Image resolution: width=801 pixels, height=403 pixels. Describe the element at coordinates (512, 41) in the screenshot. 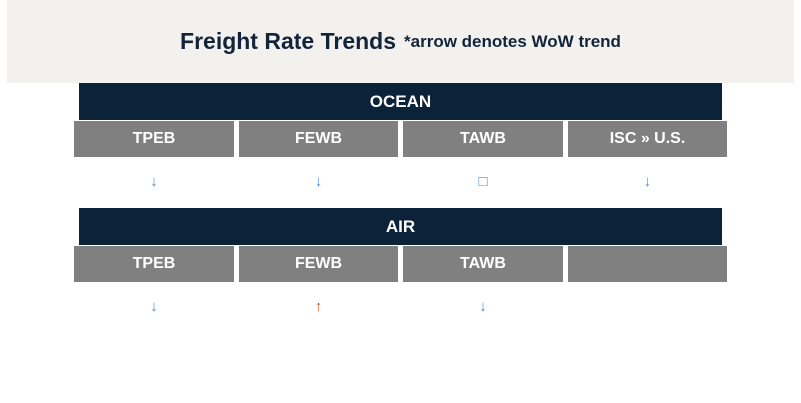

I see `subtitle: *arrow denotes WoW trend` at that location.